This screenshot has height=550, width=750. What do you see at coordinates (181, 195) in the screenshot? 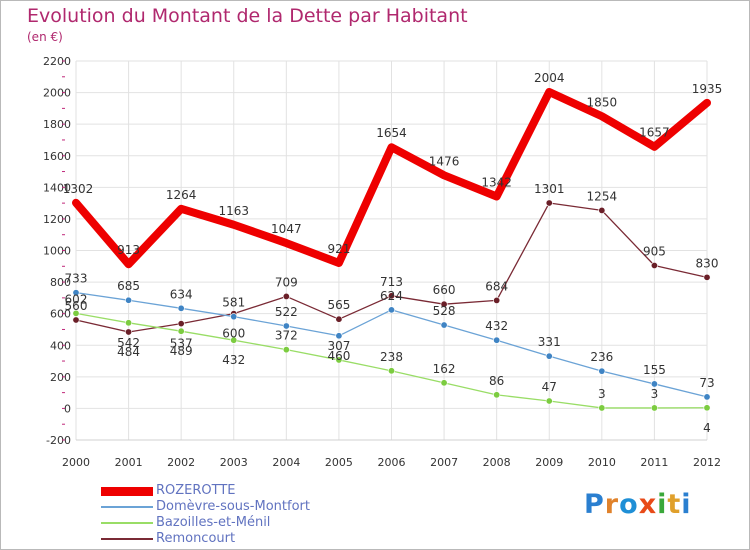
I see `data-label: 1264` at bounding box center [181, 195].